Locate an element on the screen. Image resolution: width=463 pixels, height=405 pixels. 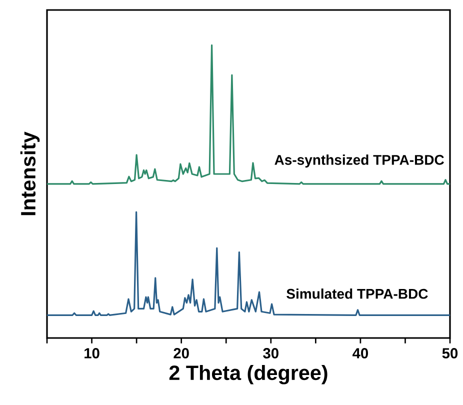
series-label: Simulated TPPA-BDC is located at coordinates (357, 293).